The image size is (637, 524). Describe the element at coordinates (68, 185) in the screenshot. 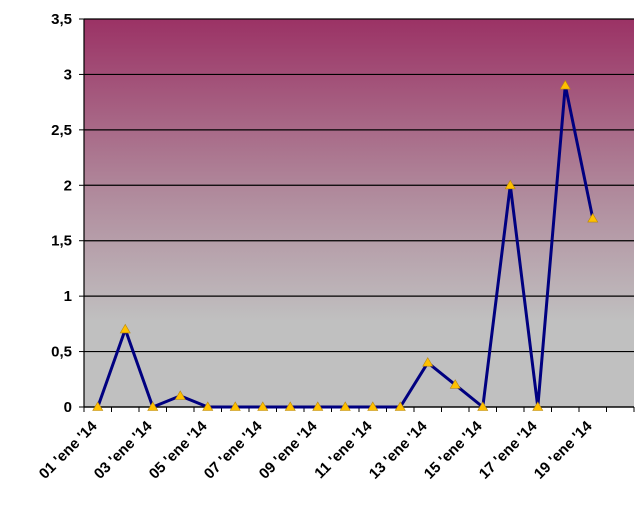

I see `y-tick-label: 2` at that location.